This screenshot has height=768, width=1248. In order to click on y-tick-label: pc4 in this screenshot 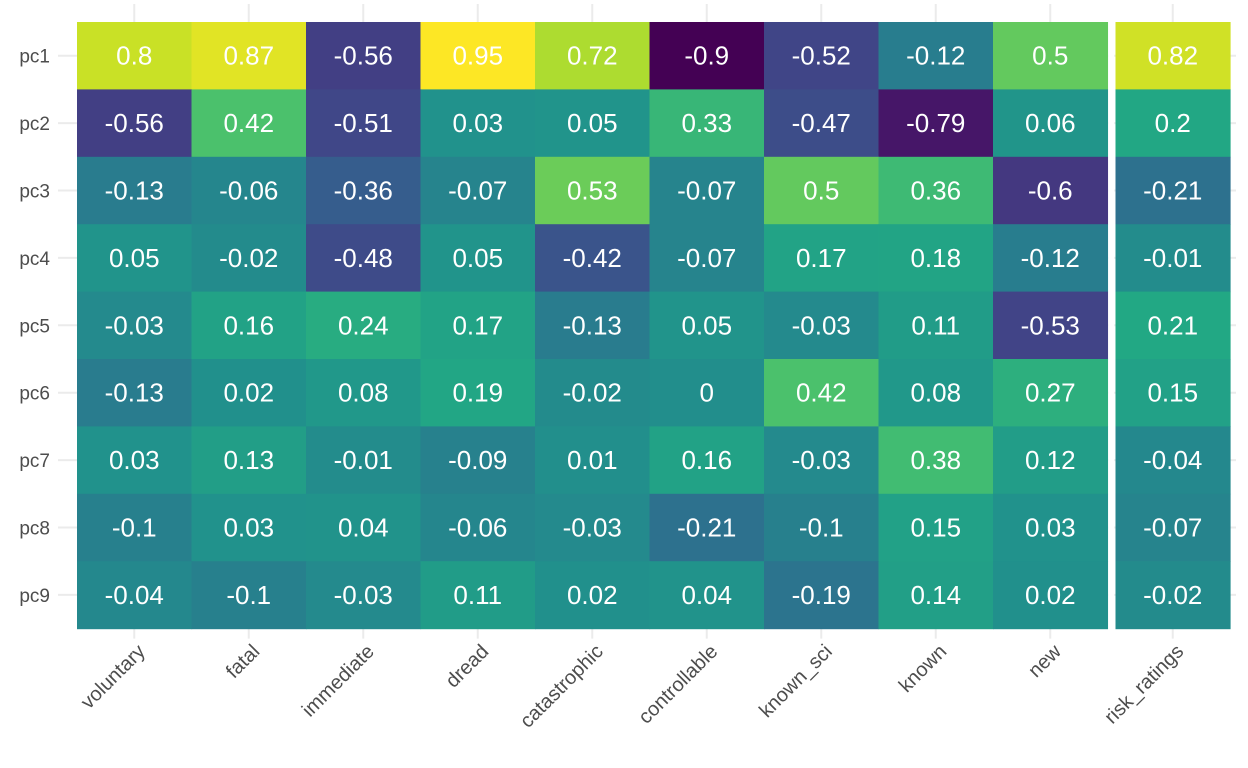, I will do `click(34, 259)`.